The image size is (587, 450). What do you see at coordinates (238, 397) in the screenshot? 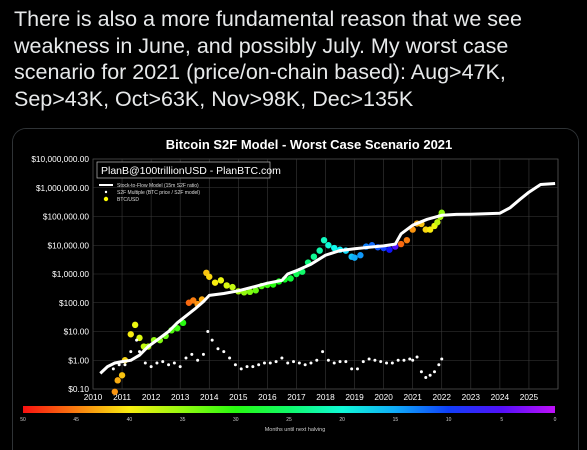
I see `x-tick-label: 2015` at bounding box center [238, 397].